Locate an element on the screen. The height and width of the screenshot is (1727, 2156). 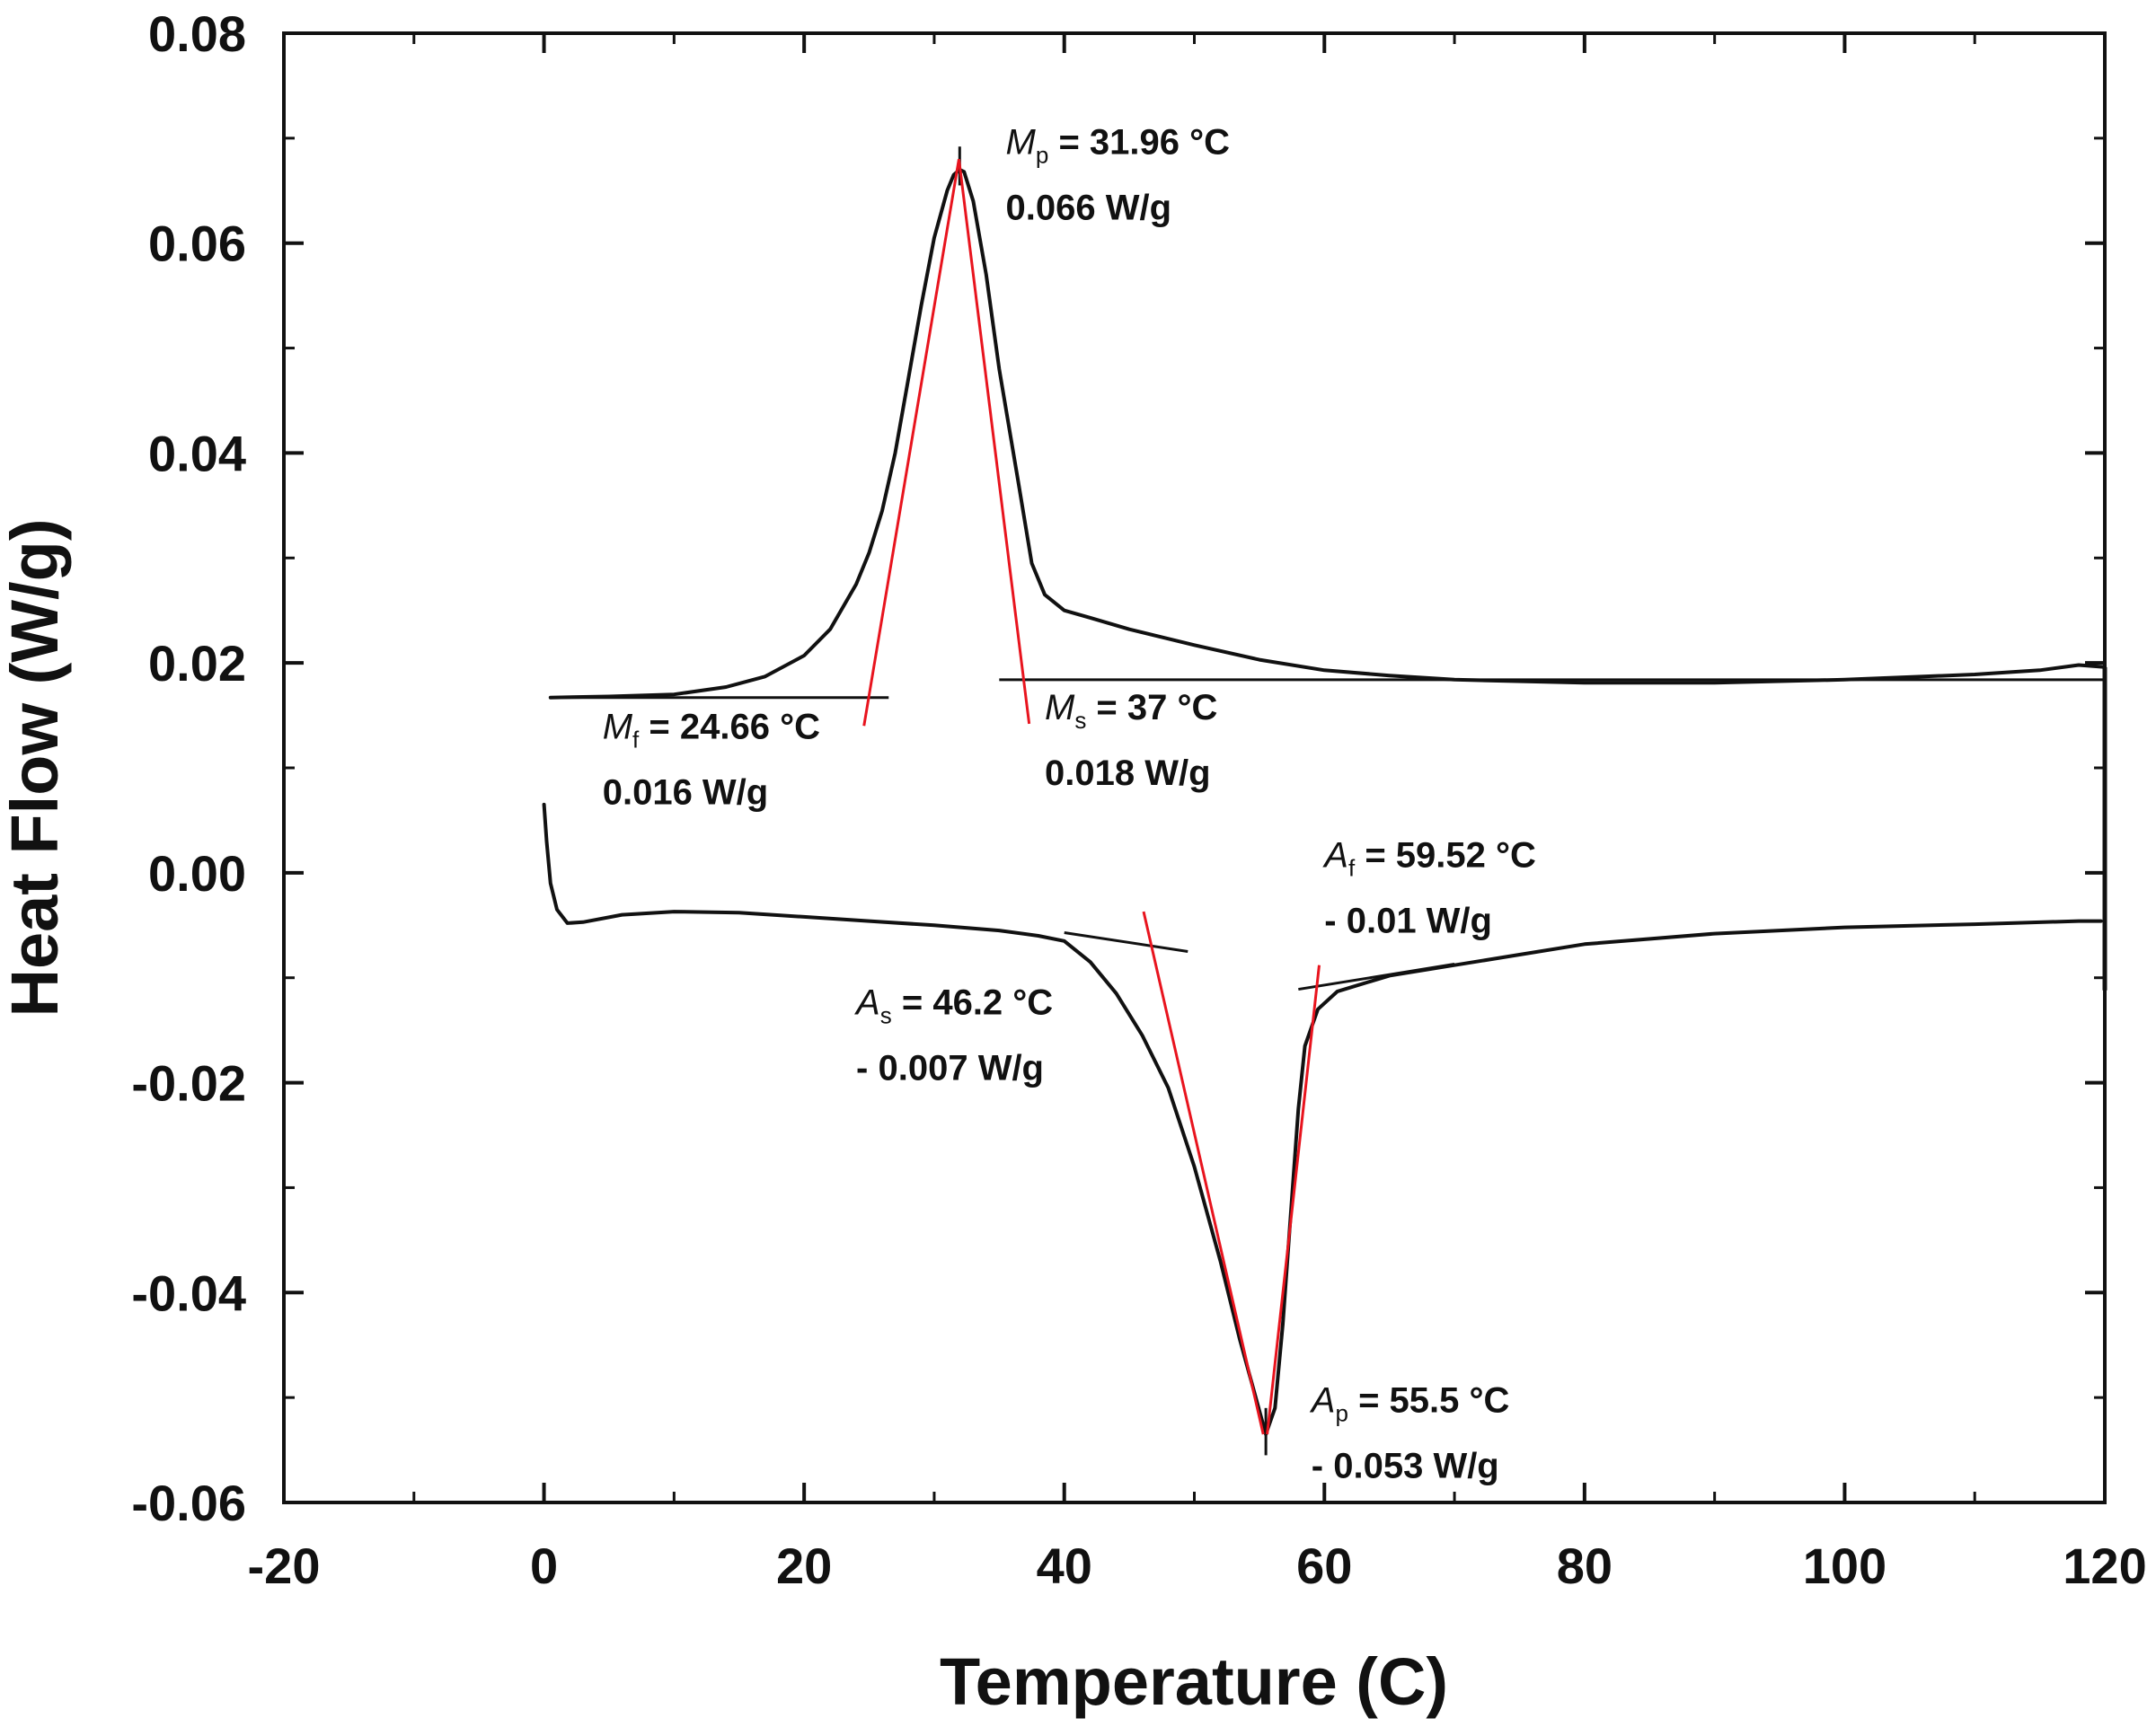
y-tick-label: -0.04 is located at coordinates (188, 1292).